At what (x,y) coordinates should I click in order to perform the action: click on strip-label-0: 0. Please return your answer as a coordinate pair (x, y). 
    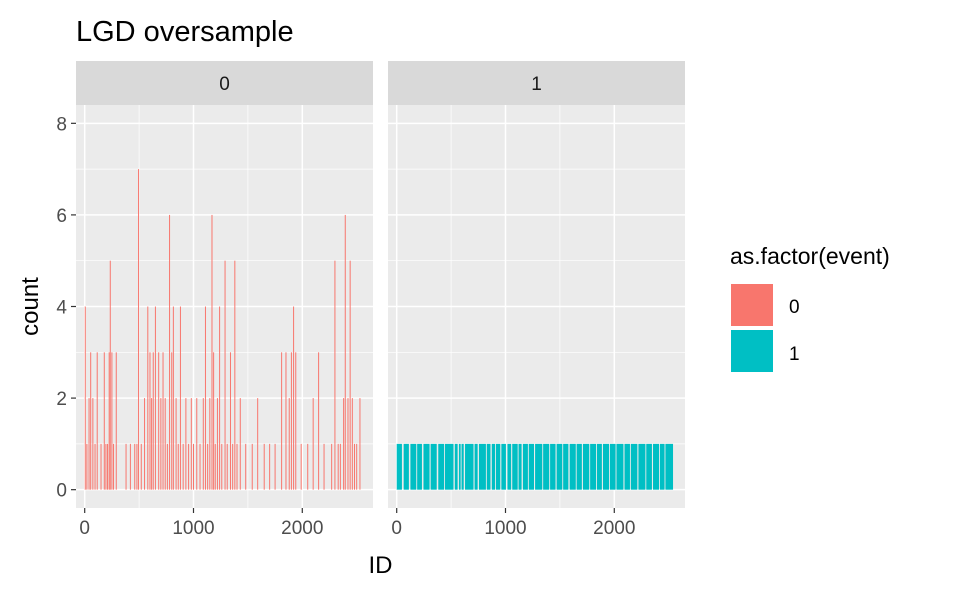
    Looking at the image, I should click on (224, 84).